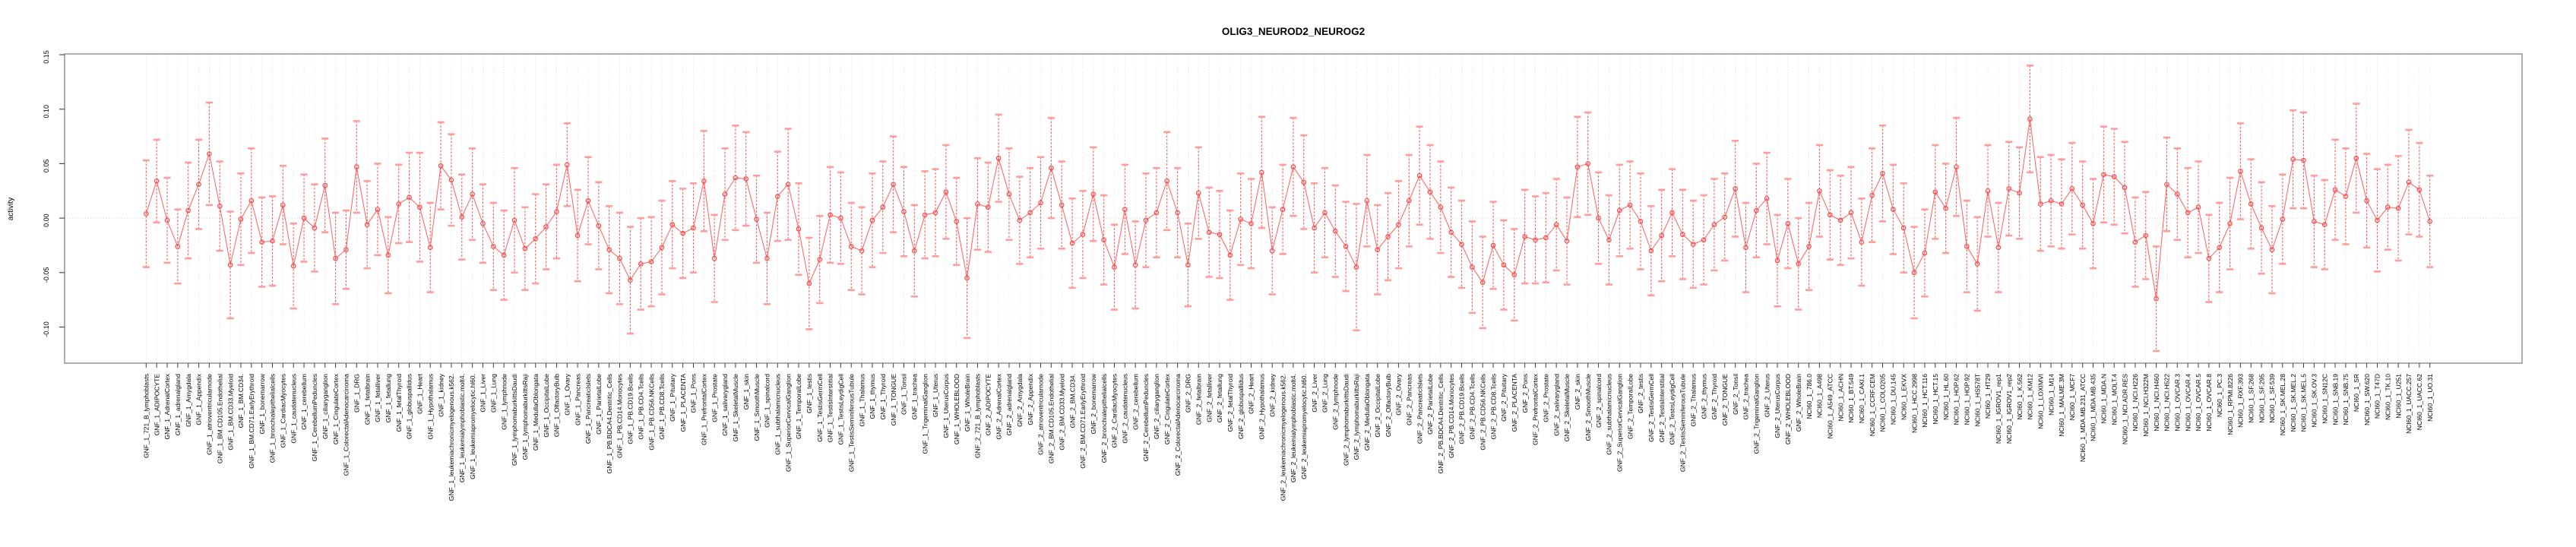  I want to click on x-tick-label: NCI60_1_ACHN, so click(1840, 397).